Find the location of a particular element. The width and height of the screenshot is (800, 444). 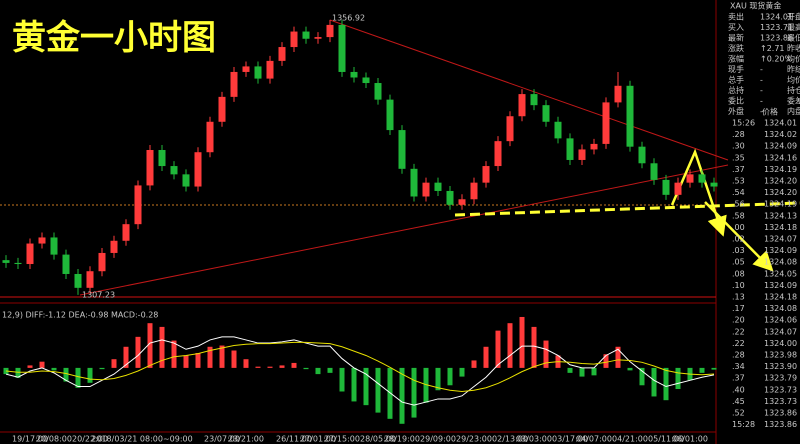

tick-price: 1323.73 is located at coordinates (780, 401).